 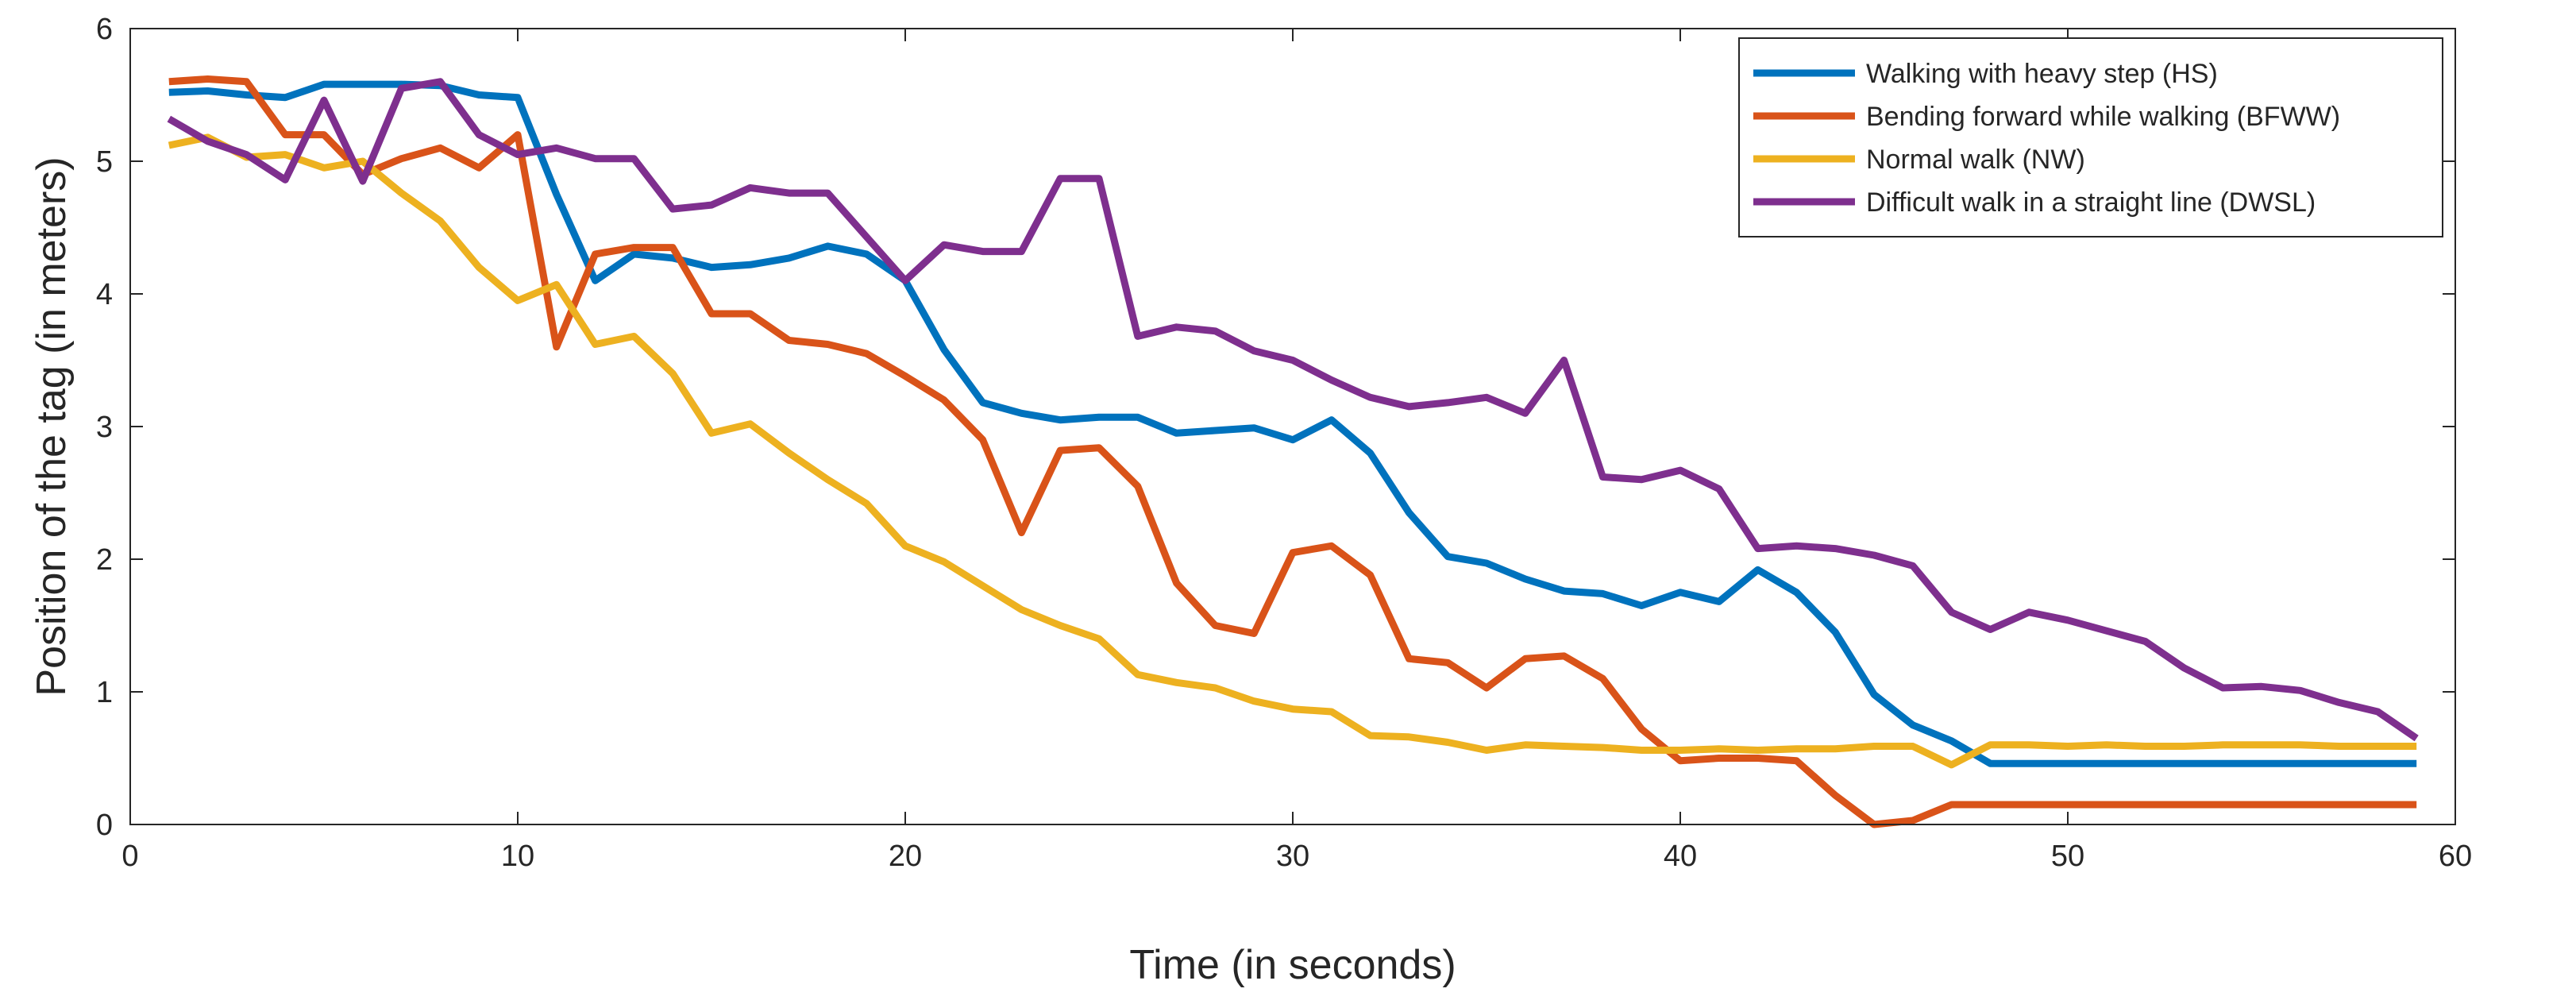 What do you see at coordinates (2091, 202) in the screenshot?
I see `legend-label-3: Difficult walk in a straight line (DWSL)` at bounding box center [2091, 202].